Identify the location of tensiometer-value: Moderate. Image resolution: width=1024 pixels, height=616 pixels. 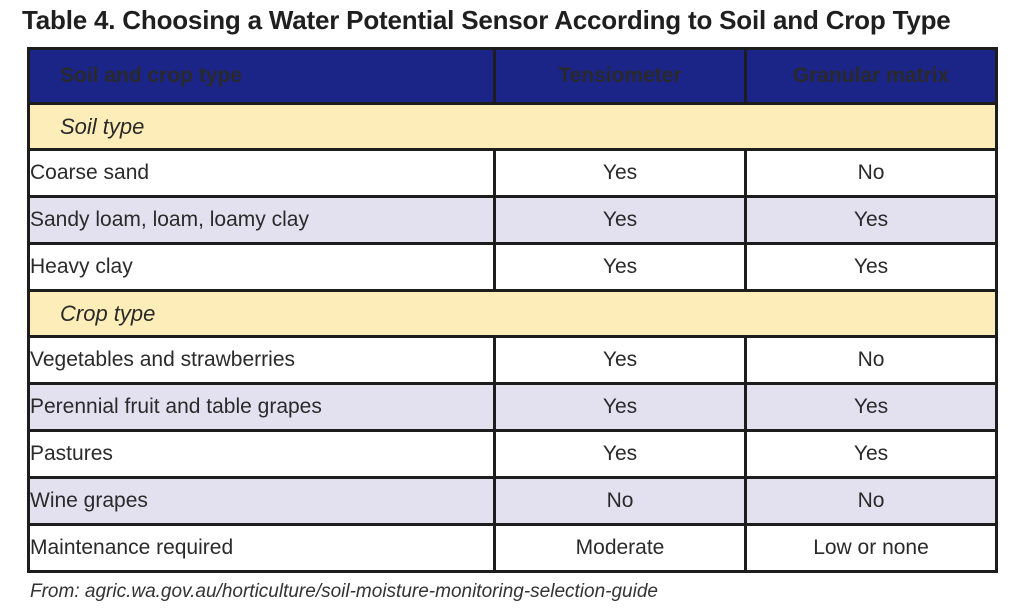
(620, 548).